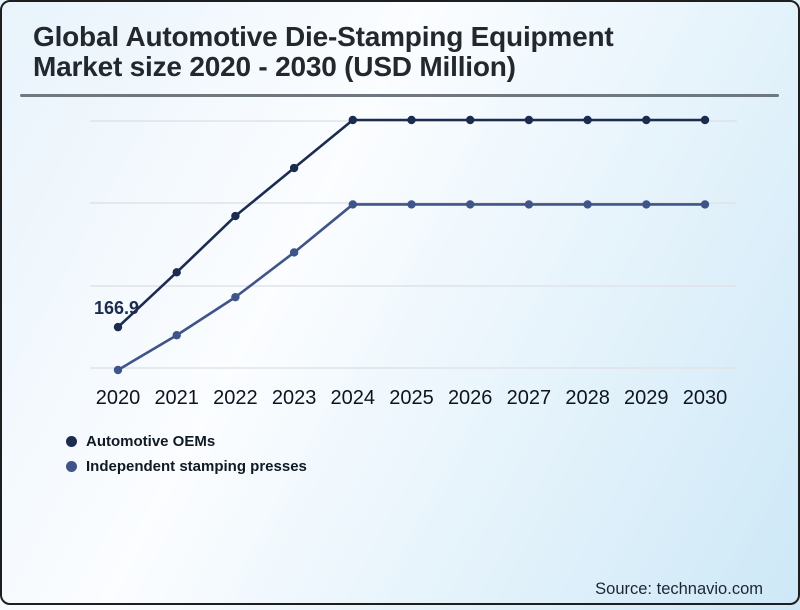 Image resolution: width=800 pixels, height=610 pixels. Describe the element at coordinates (399, 95) in the screenshot. I see `title-divider` at that location.